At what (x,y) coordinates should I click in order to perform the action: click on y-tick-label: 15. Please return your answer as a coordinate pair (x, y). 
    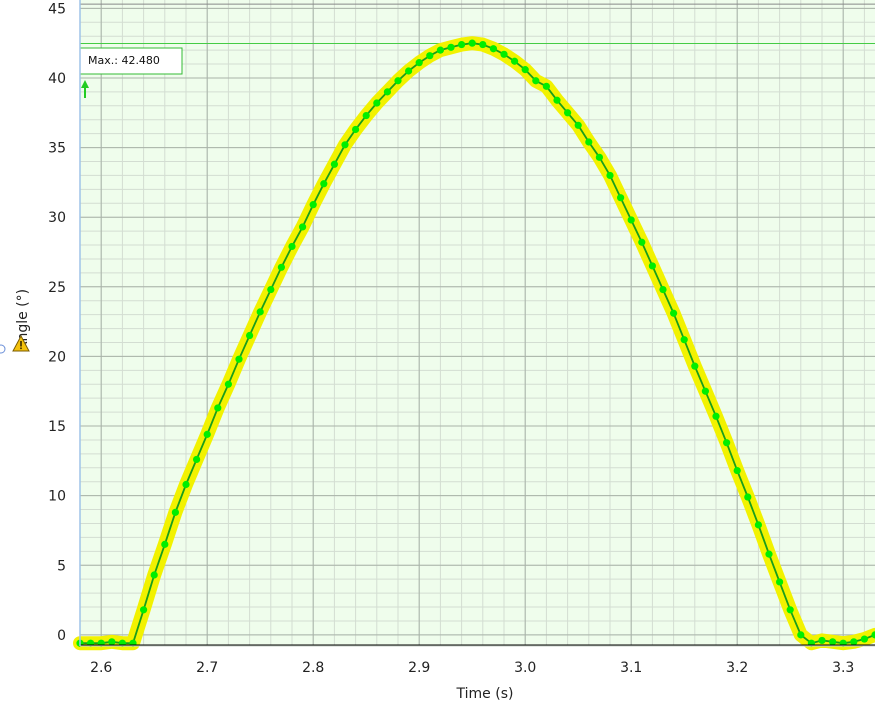
    Looking at the image, I should click on (57, 427).